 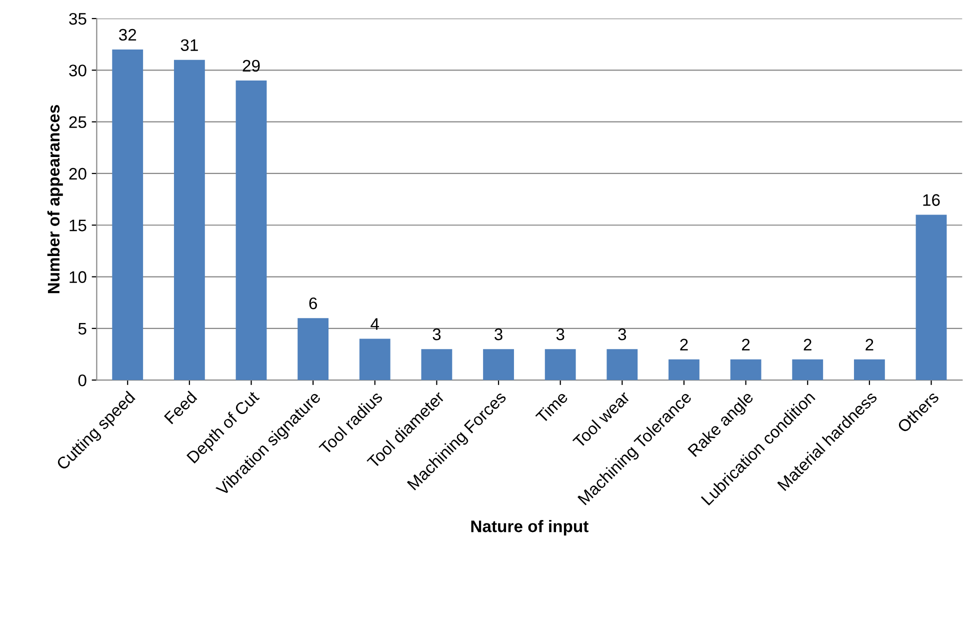 What do you see at coordinates (375, 324) in the screenshot?
I see `data-label: 4` at bounding box center [375, 324].